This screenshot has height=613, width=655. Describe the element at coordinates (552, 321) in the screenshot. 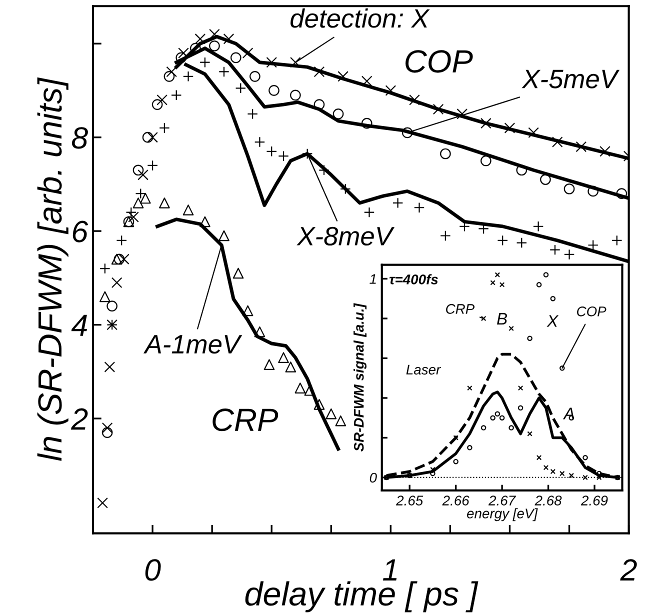

I see `annotation: X` at that location.